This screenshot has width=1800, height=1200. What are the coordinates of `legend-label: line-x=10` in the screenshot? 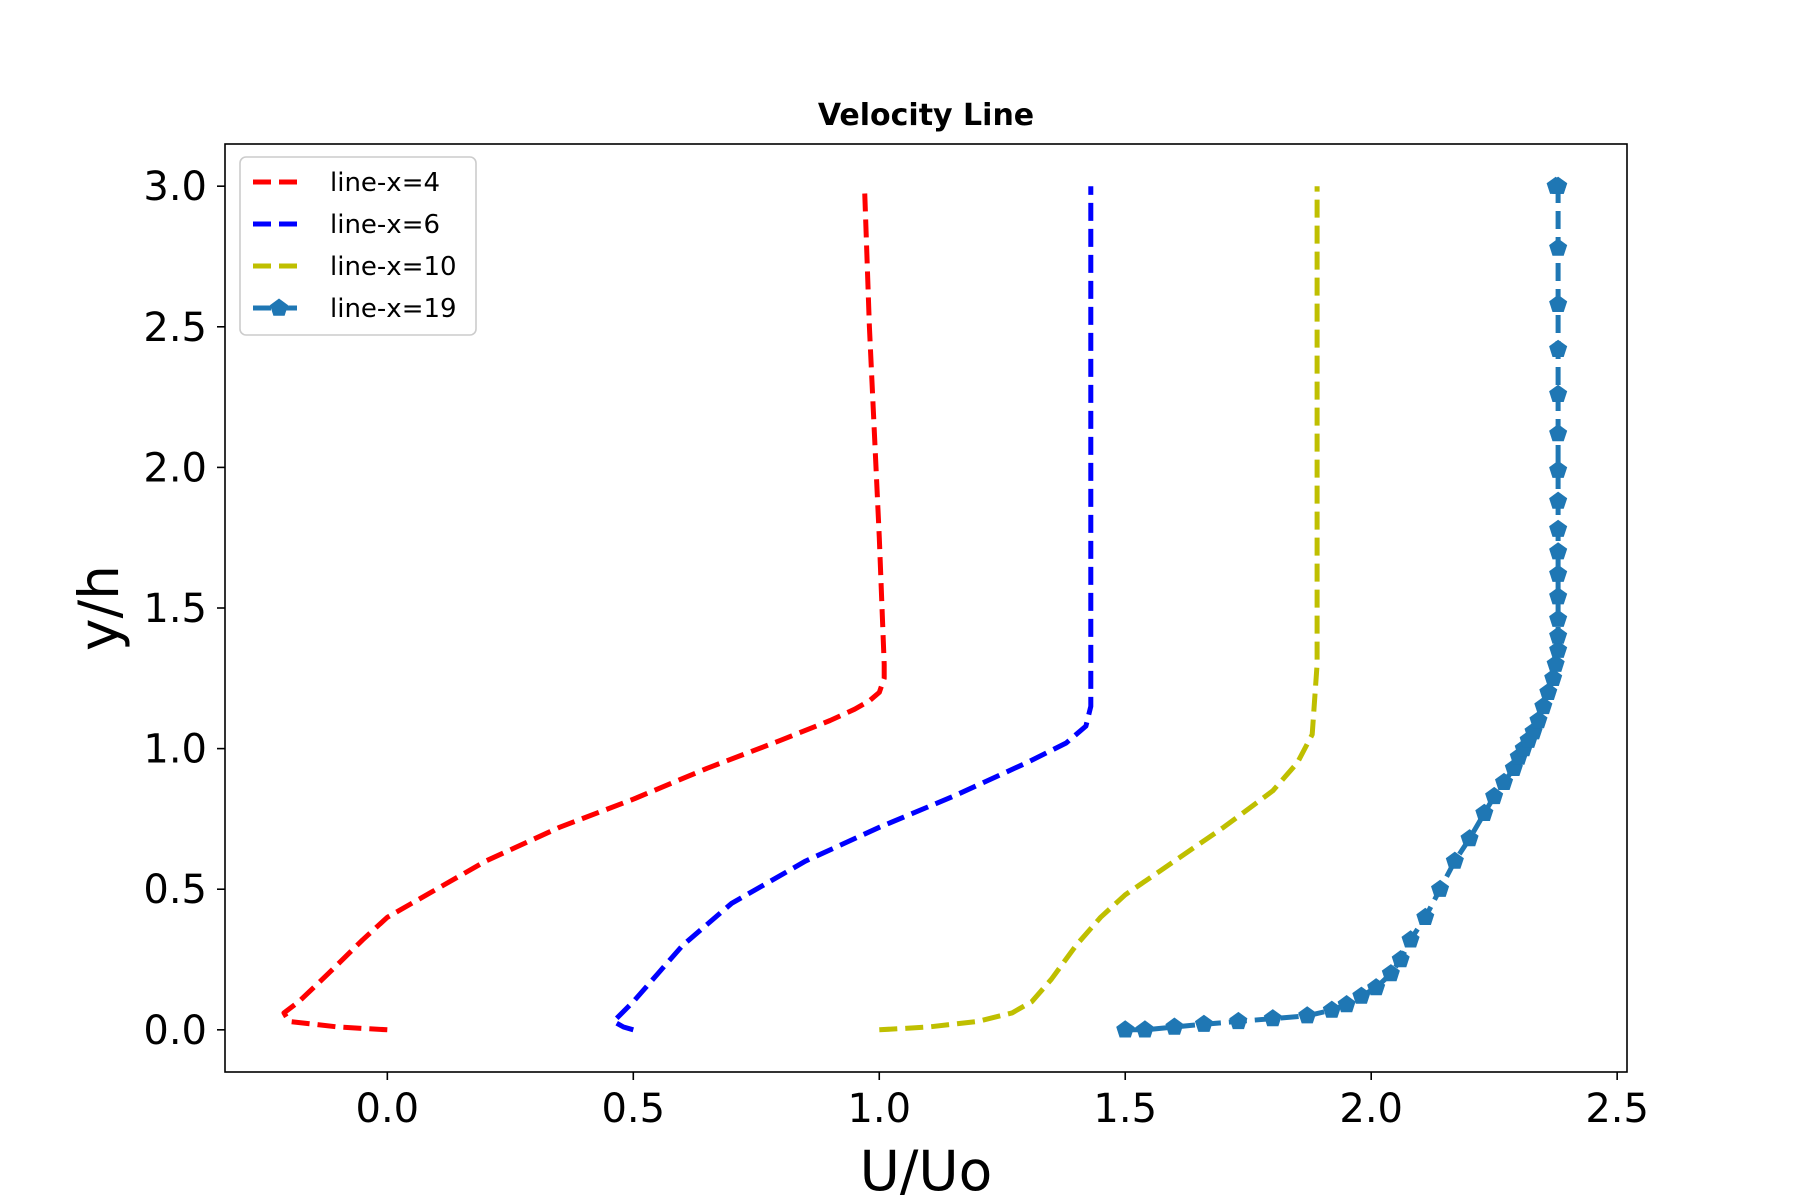 It's located at (393, 267).